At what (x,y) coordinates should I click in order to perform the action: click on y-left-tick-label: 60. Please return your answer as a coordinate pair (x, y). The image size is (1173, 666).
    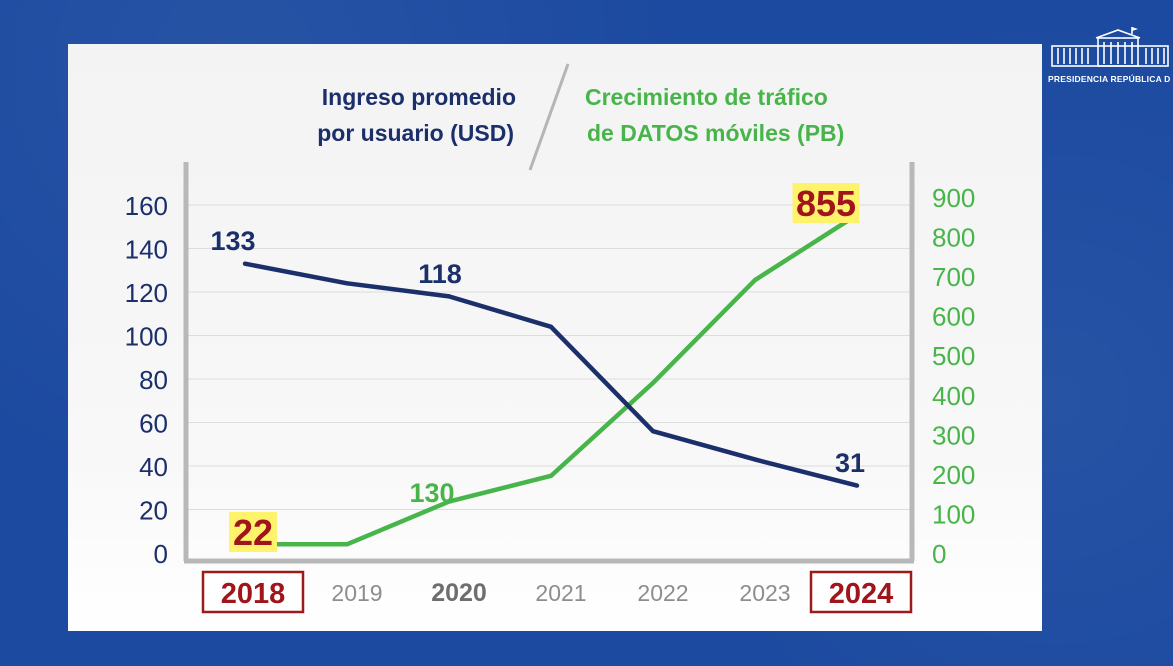
    Looking at the image, I should click on (153, 424).